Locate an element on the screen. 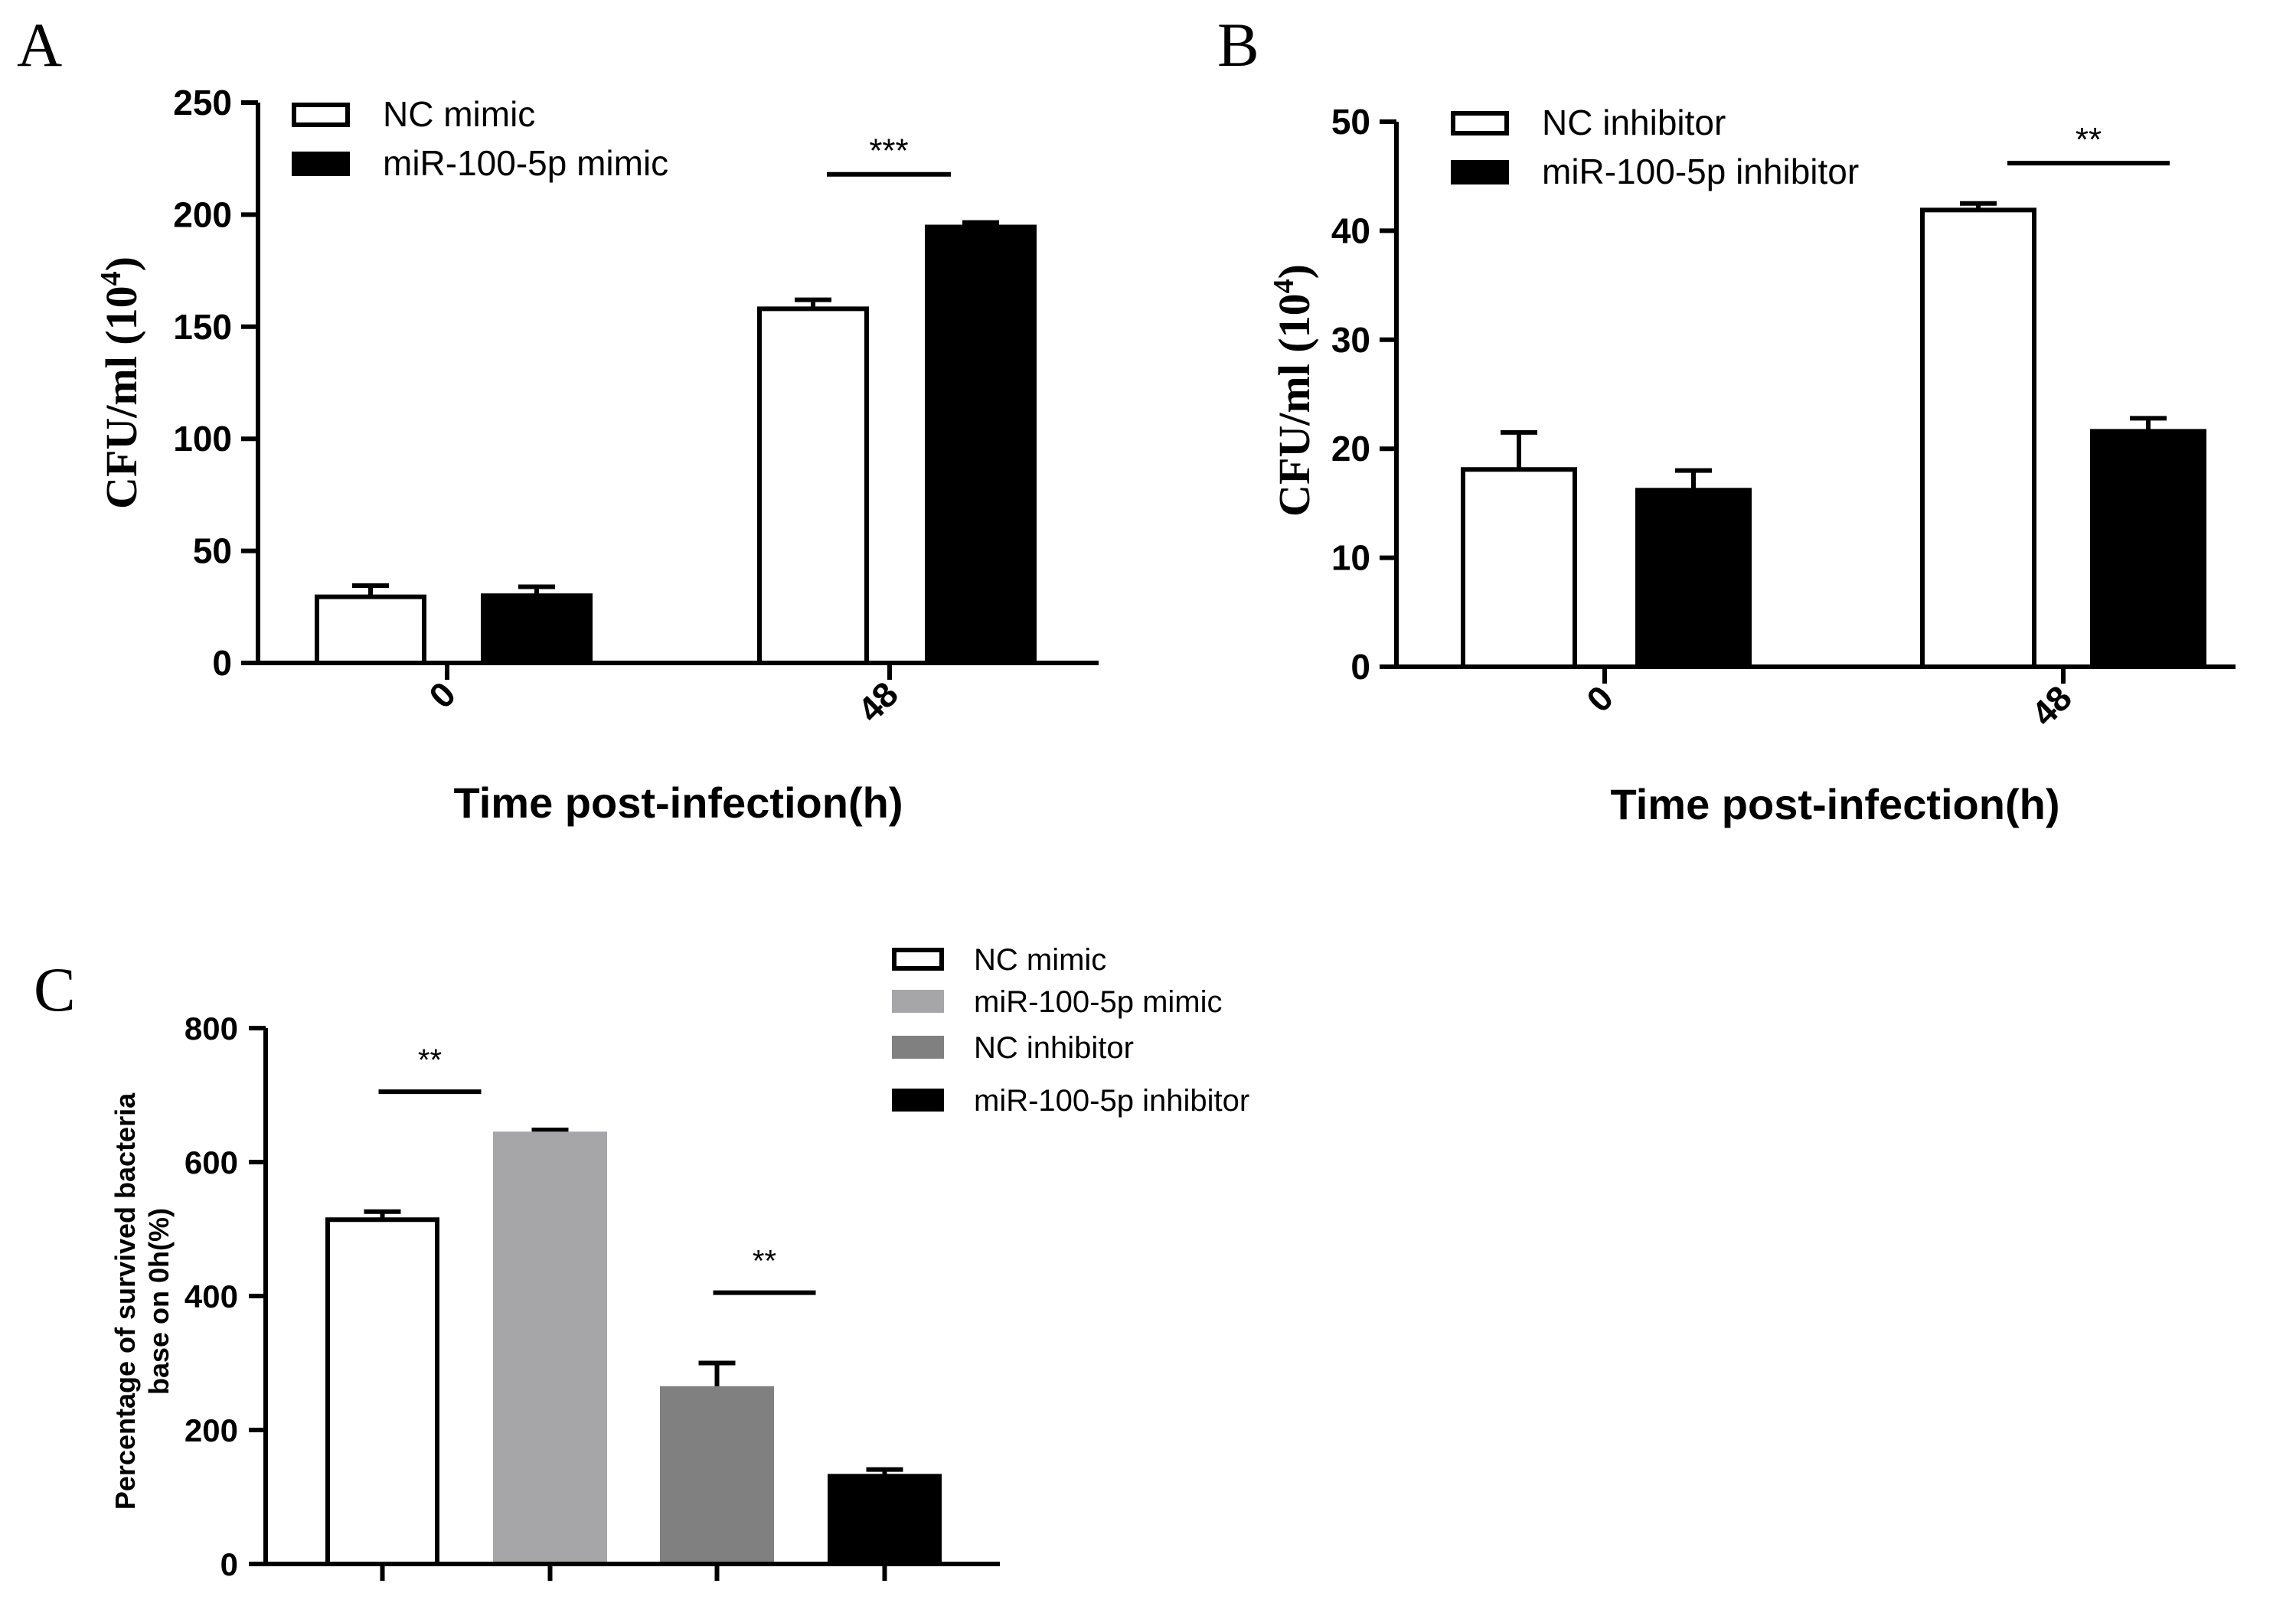 Image resolution: width=2296 pixels, height=1603 pixels. y-tick-label: 800 is located at coordinates (211, 1028).